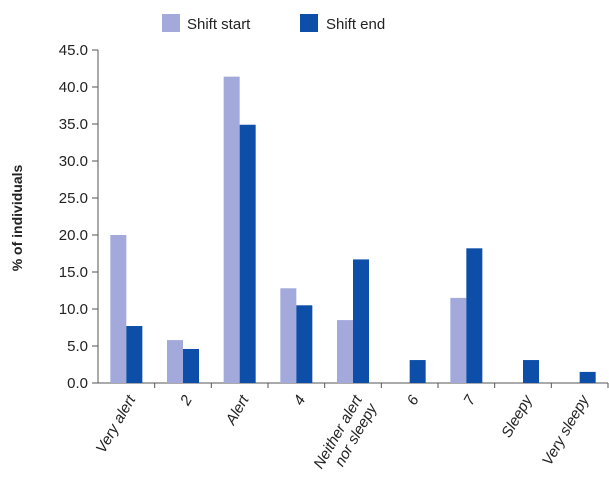 This screenshot has width=609, height=487. Describe the element at coordinates (73, 235) in the screenshot. I see `y-tick-label: 20.0` at that location.